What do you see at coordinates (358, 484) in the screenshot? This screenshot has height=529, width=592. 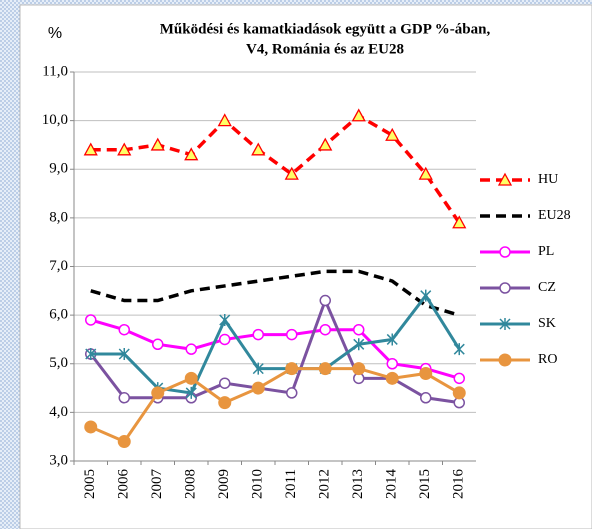 I see `x-tick-label: 2013` at bounding box center [358, 484].